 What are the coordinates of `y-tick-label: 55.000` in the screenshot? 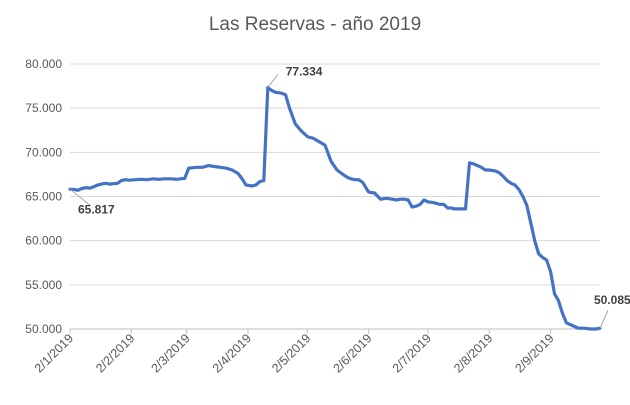 It's located at (43, 285).